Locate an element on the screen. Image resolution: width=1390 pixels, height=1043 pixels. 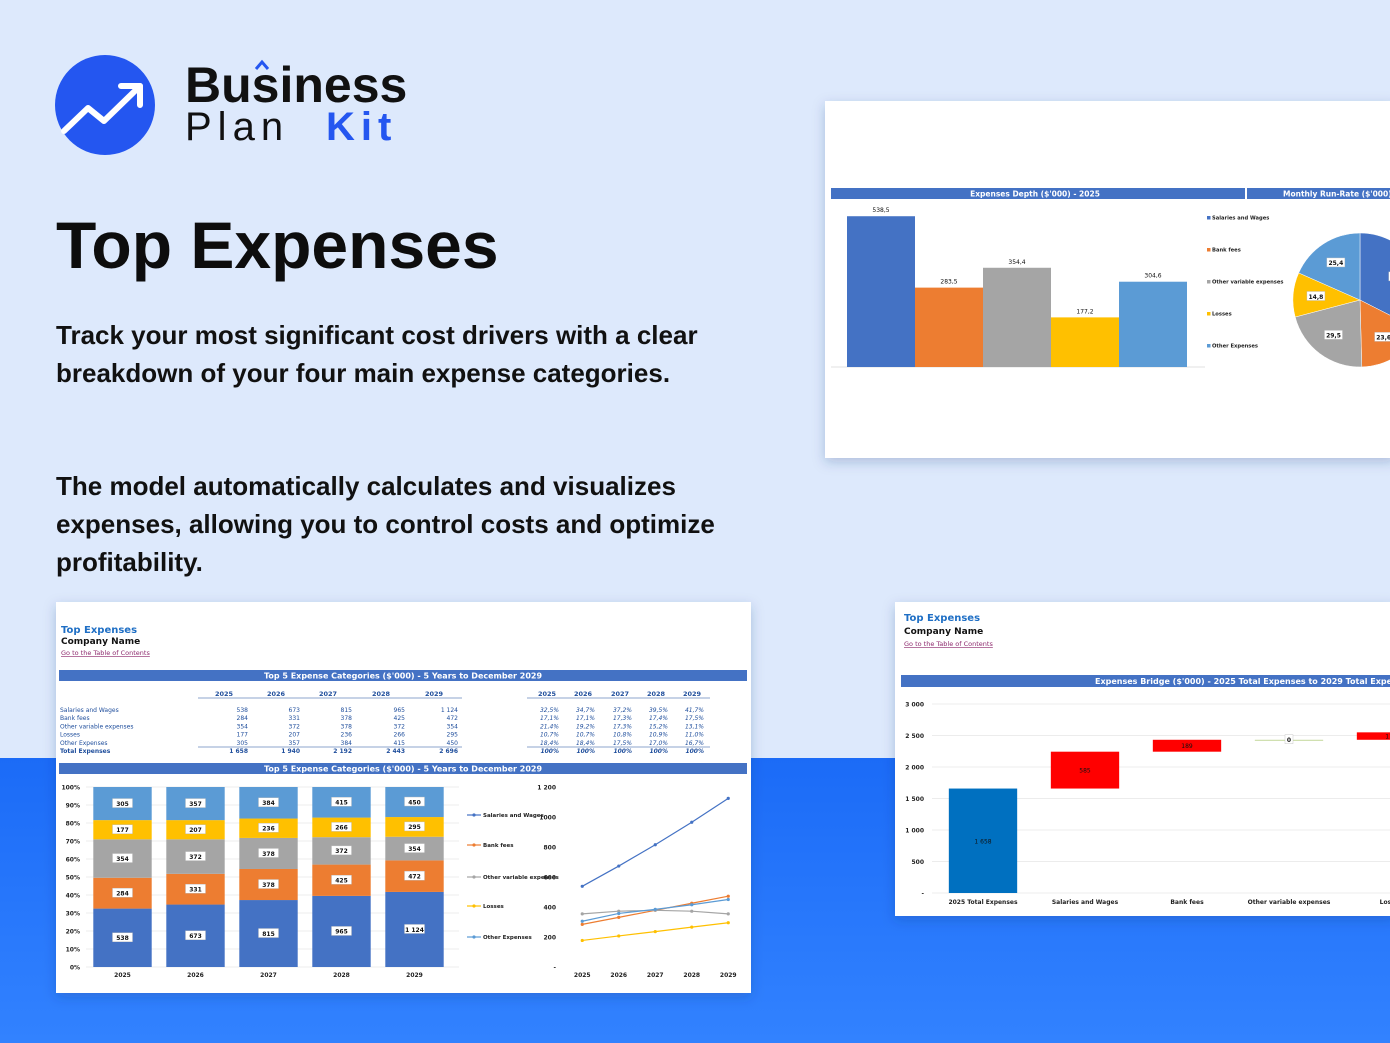
row-label: Bank fees is located at coordinates (75, 718).